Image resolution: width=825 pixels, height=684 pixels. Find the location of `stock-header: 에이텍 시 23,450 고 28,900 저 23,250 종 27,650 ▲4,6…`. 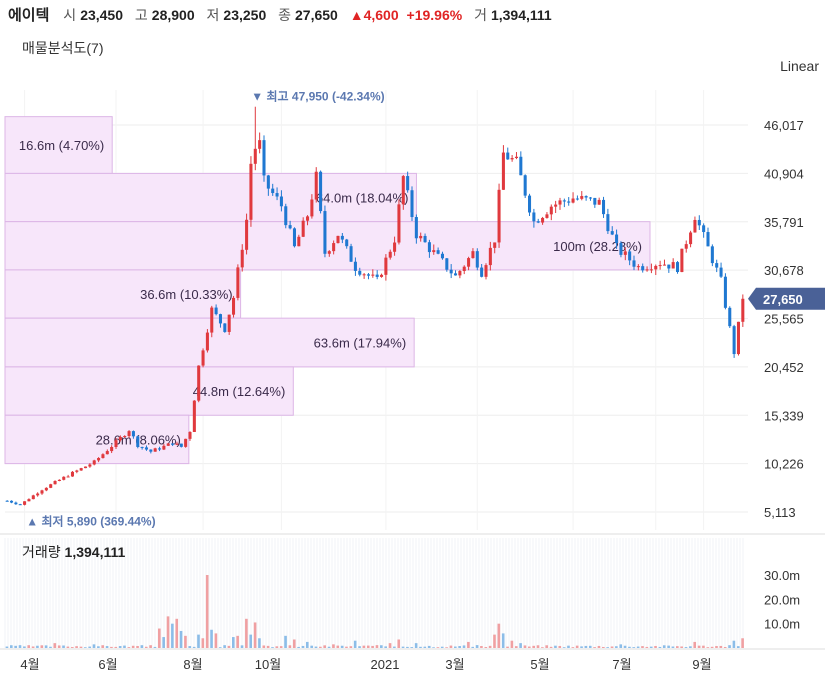

stock-header: 에이텍 시 23,450 고 28,900 저 23,250 종 27,650 ▲4,6… is located at coordinates (284, 15).